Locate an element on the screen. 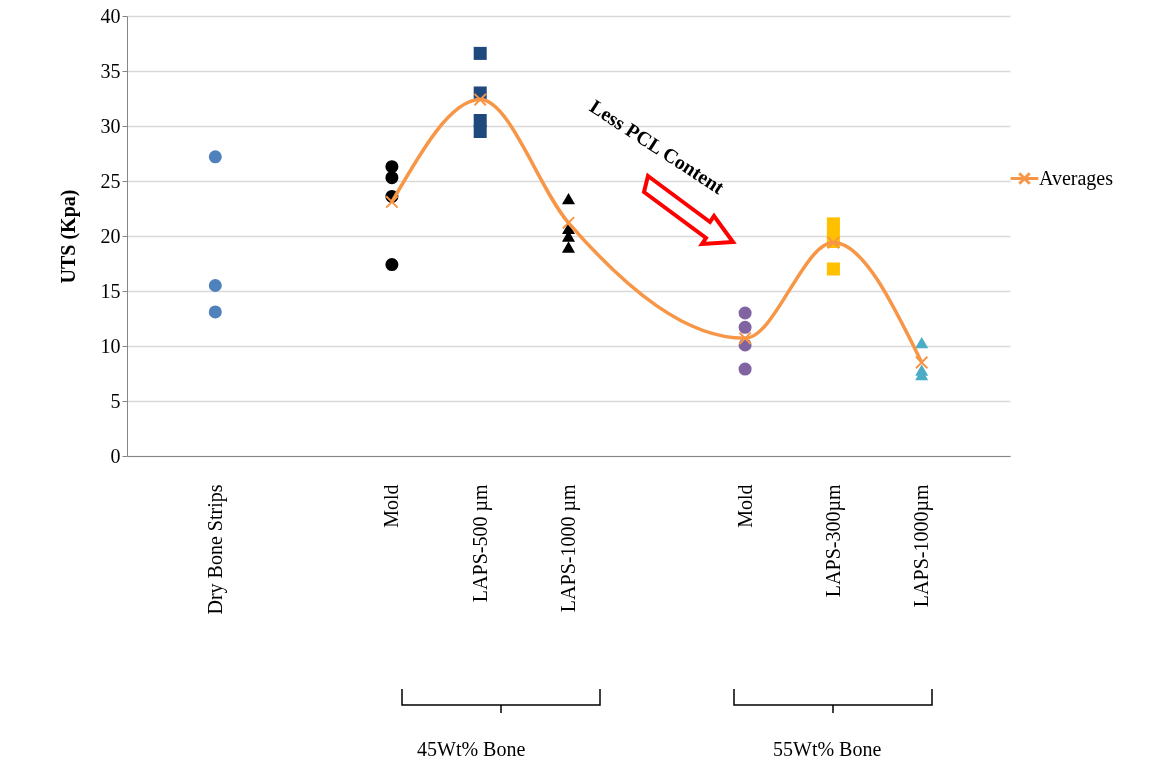  y-tick-label: 30 is located at coordinates (110, 125).